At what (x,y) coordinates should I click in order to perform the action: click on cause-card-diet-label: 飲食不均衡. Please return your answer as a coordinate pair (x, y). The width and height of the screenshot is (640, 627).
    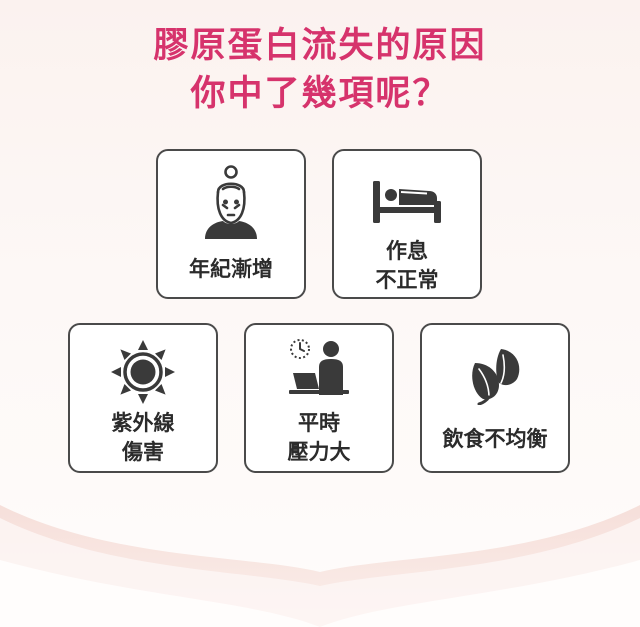
    Looking at the image, I should click on (495, 439).